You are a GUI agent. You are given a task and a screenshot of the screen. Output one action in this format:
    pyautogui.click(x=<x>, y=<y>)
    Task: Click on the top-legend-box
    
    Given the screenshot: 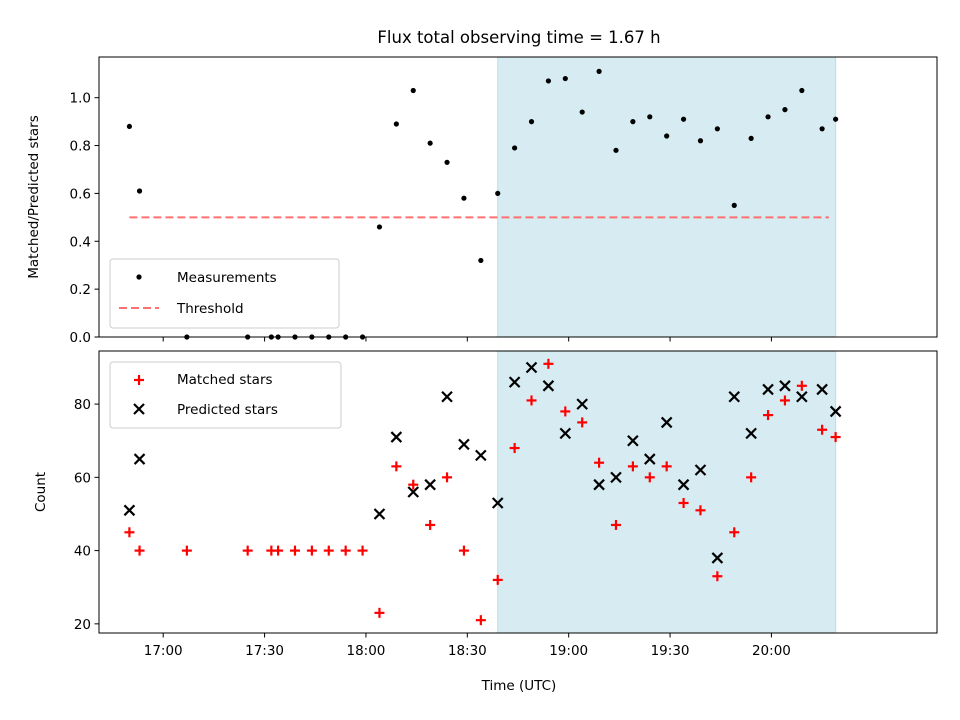 What is the action you would take?
    pyautogui.click(x=224, y=293)
    